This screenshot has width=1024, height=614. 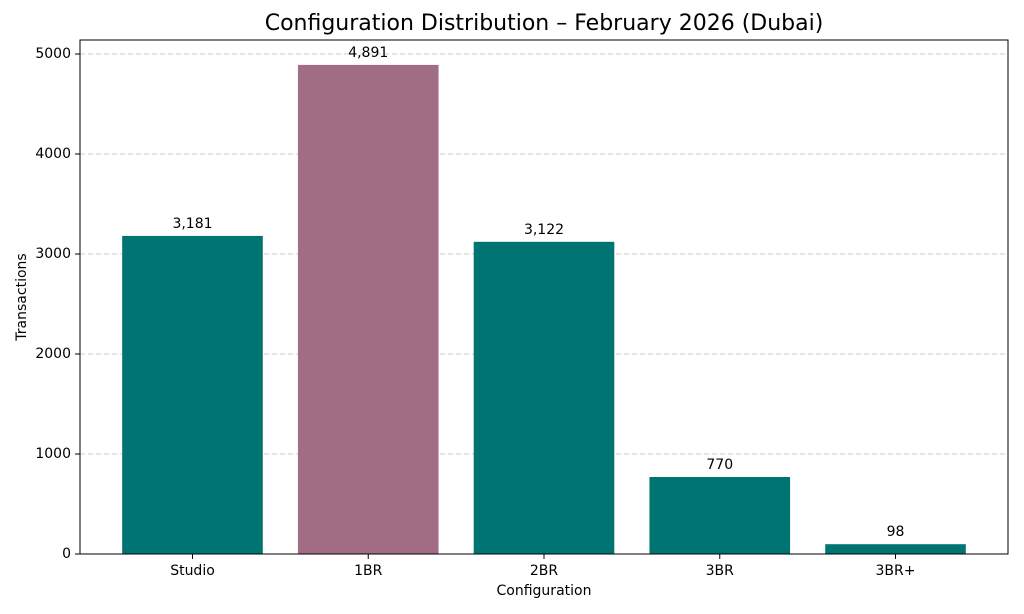 What do you see at coordinates (192, 224) in the screenshot?
I see `value-label: 3,181` at bounding box center [192, 224].